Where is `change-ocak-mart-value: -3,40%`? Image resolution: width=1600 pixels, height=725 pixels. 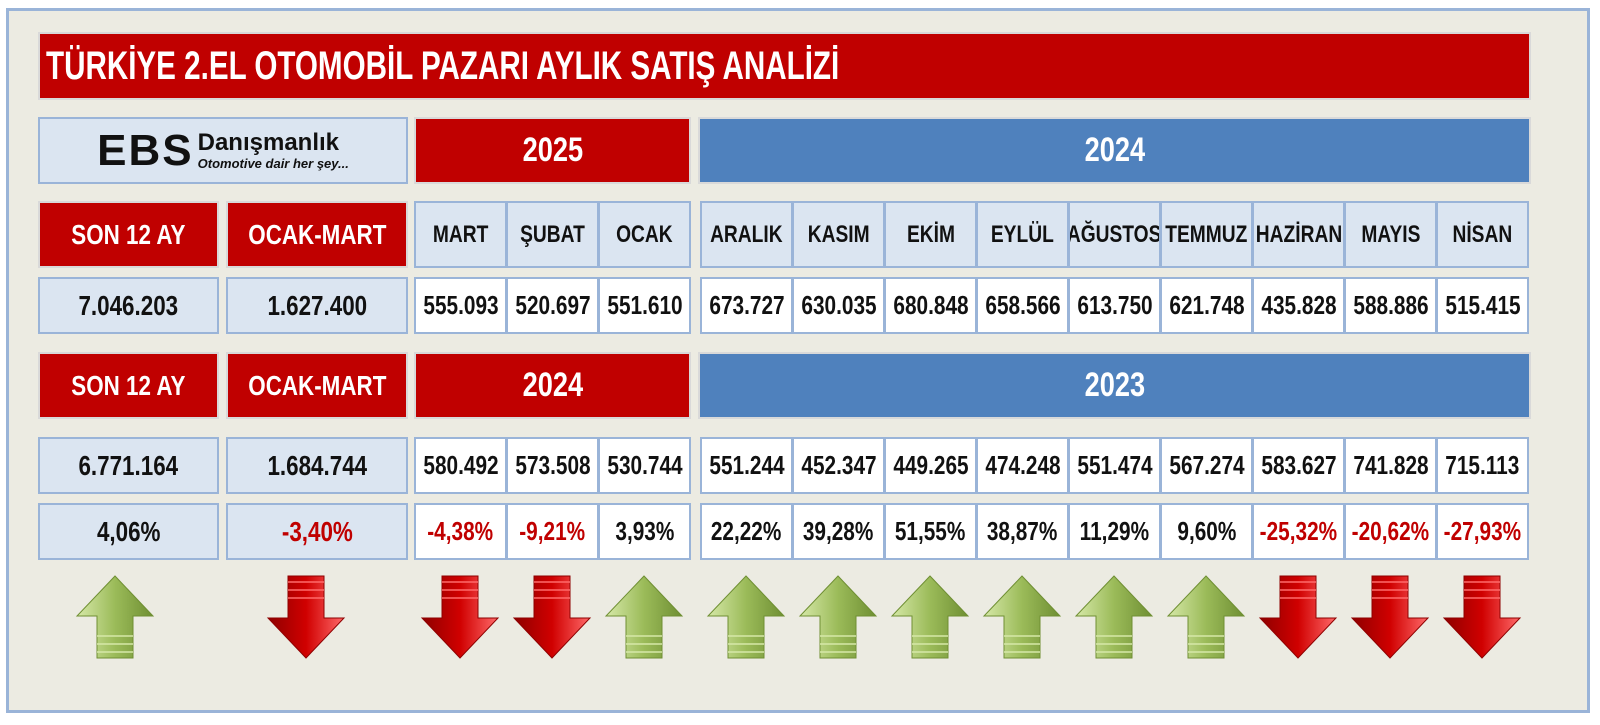 change-ocak-mart-value: -3,40% is located at coordinates (317, 531).